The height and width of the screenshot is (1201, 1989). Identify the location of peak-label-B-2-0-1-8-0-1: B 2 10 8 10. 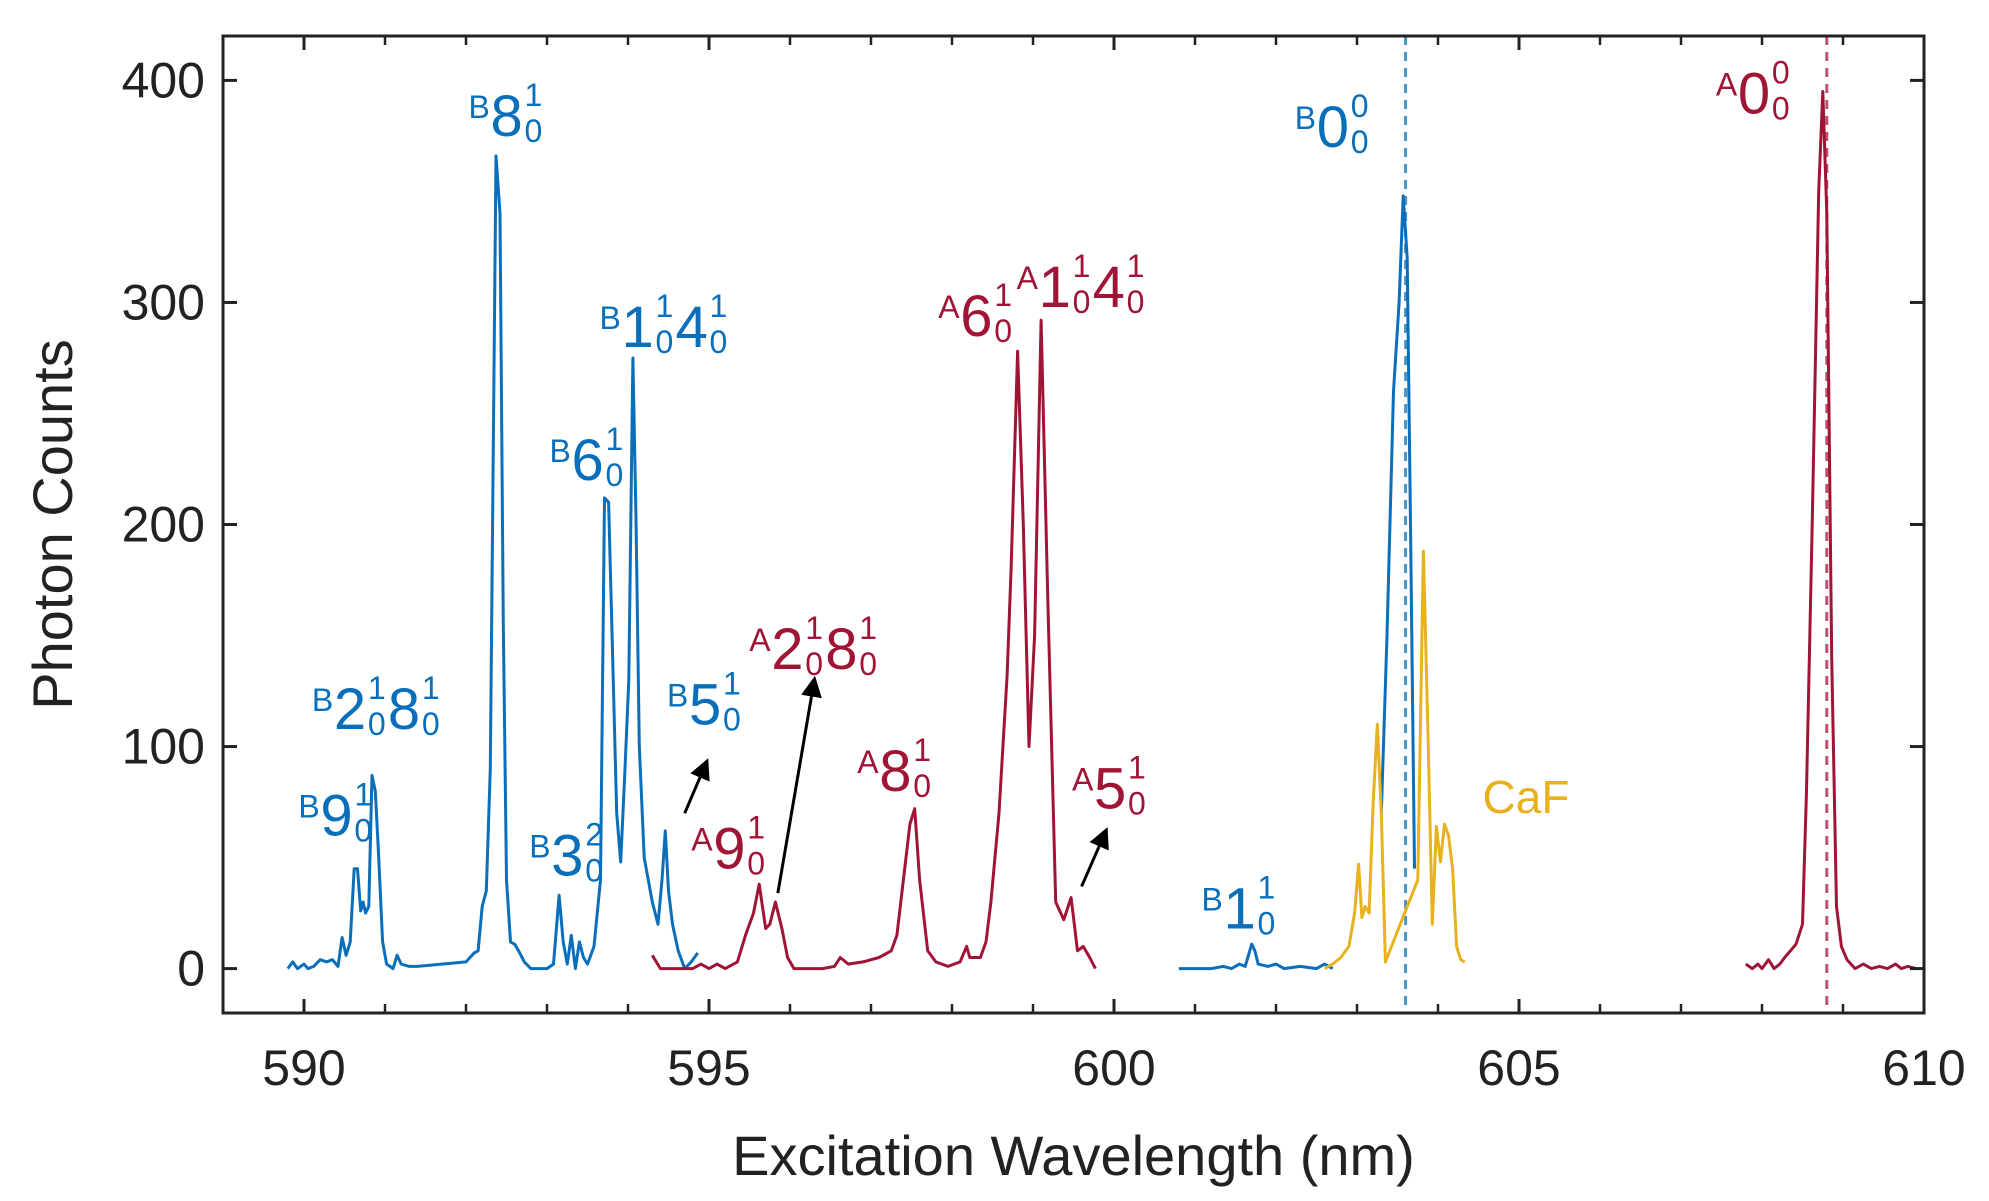
(376, 706).